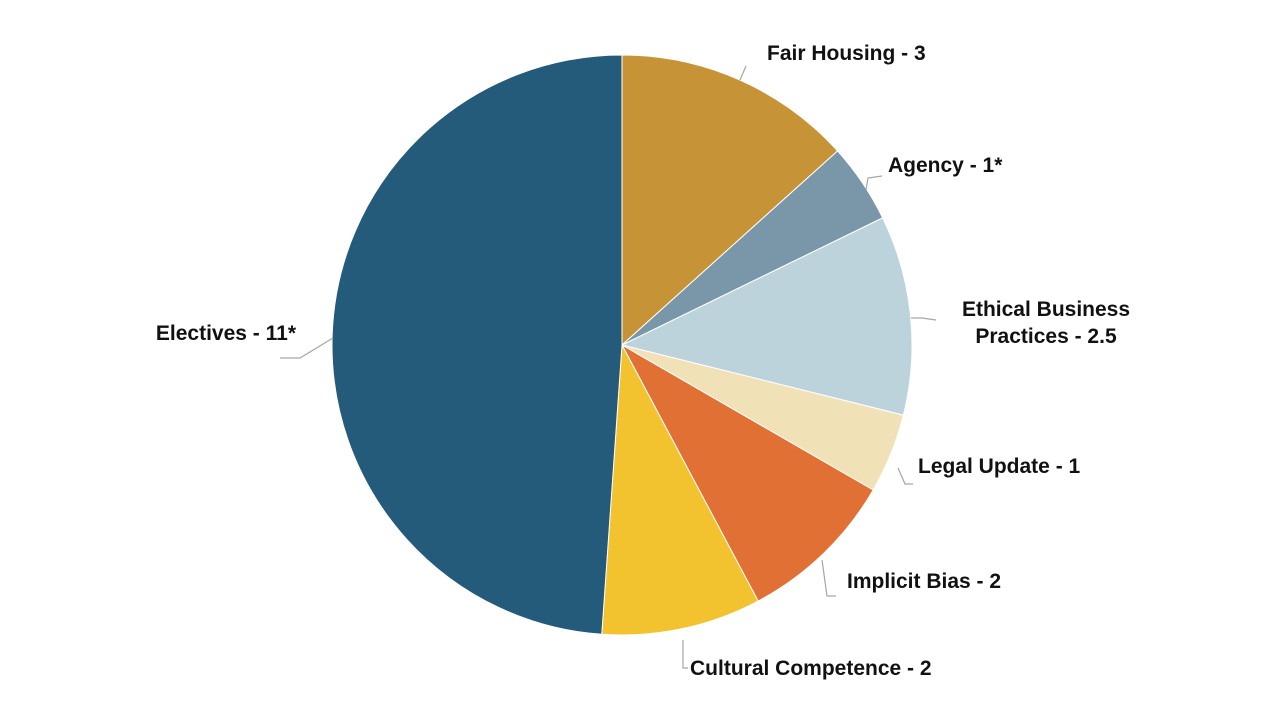 This screenshot has width=1280, height=720. I want to click on slice-label: Cultural Competence - 2, so click(811, 668).